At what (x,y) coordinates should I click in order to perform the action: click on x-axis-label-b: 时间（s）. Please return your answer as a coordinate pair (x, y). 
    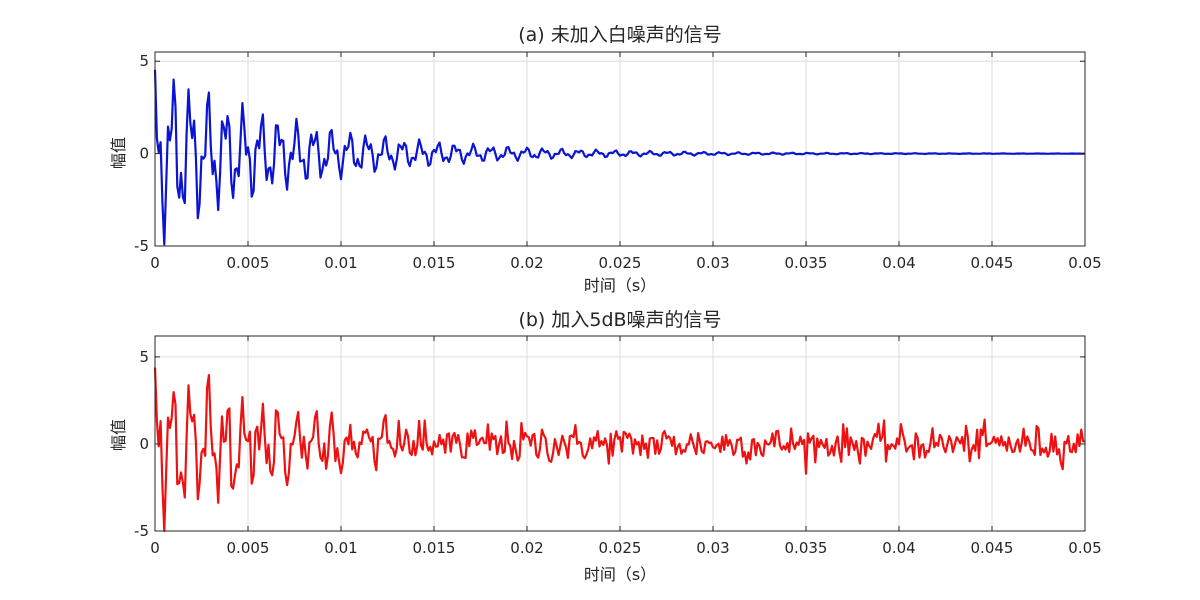
    Looking at the image, I should click on (620, 574).